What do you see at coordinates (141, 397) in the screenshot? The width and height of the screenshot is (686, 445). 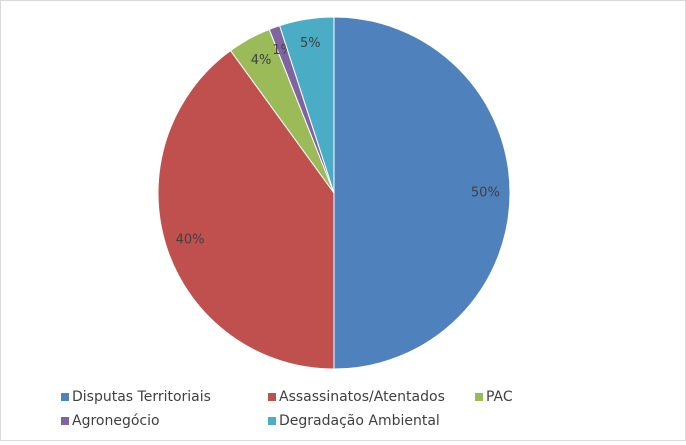 I see `legend-label: Disputas Territoriais` at bounding box center [141, 397].